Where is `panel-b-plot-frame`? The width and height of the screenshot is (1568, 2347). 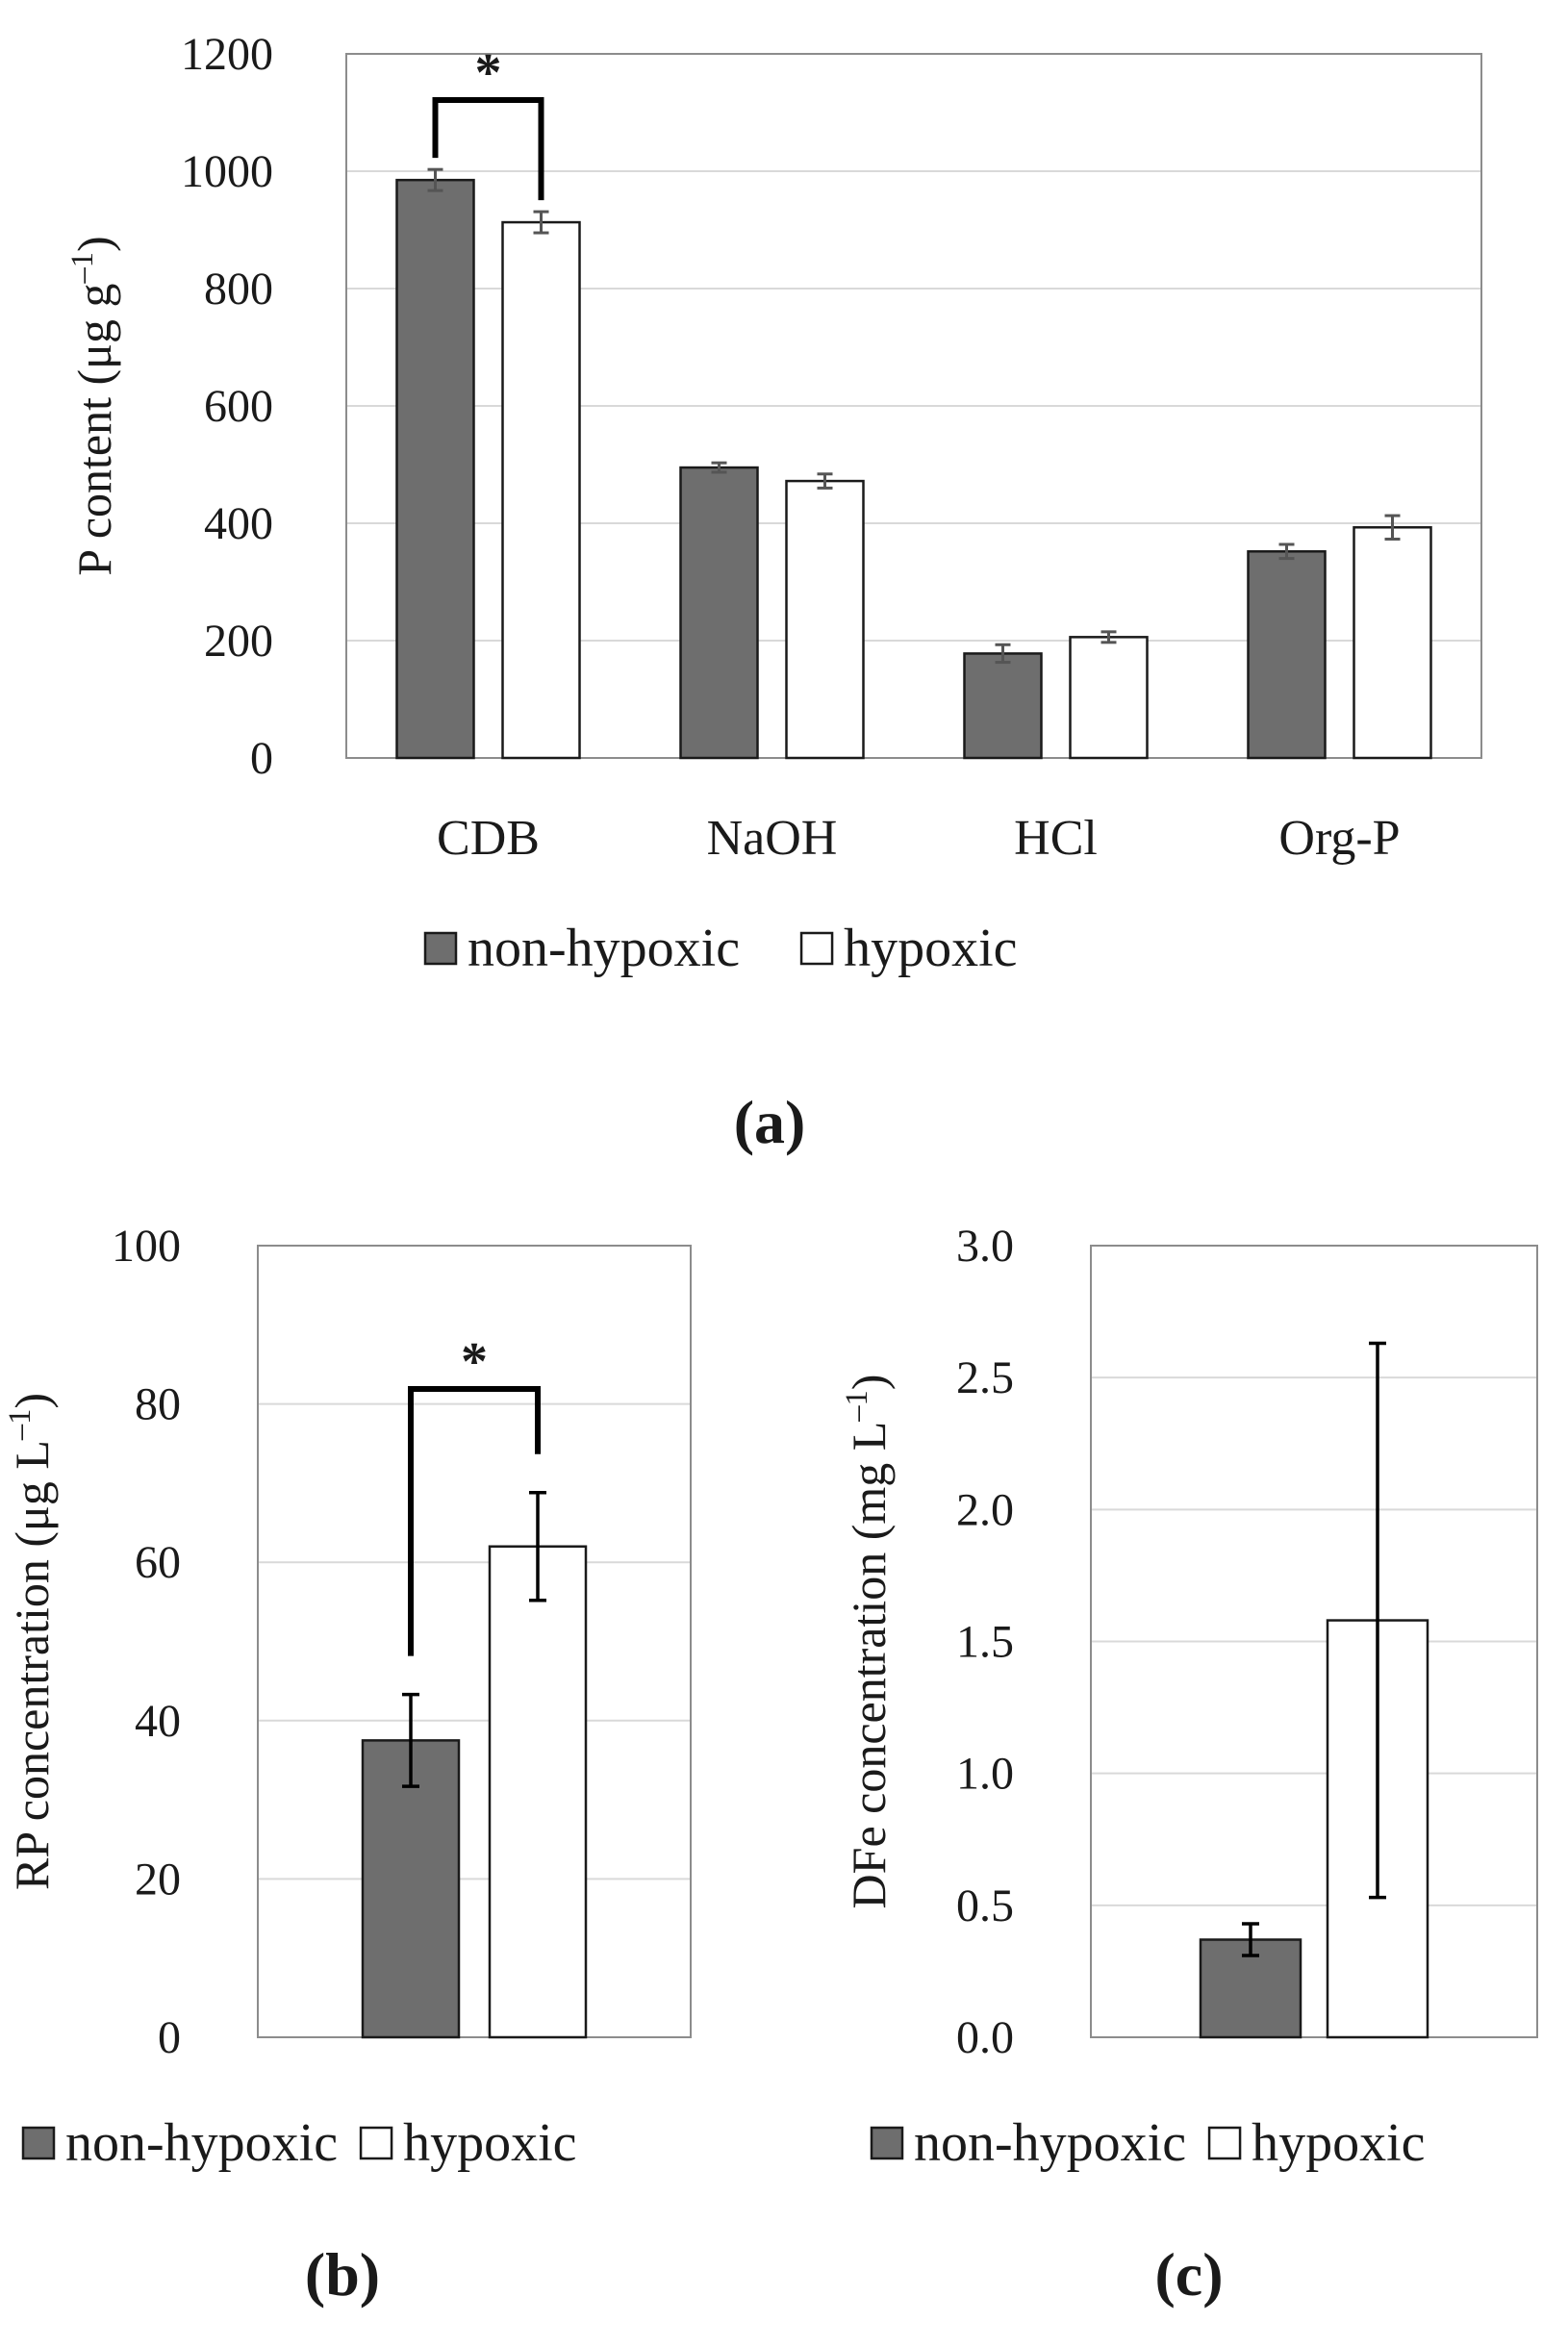 panel-b-plot-frame is located at coordinates (474, 1641).